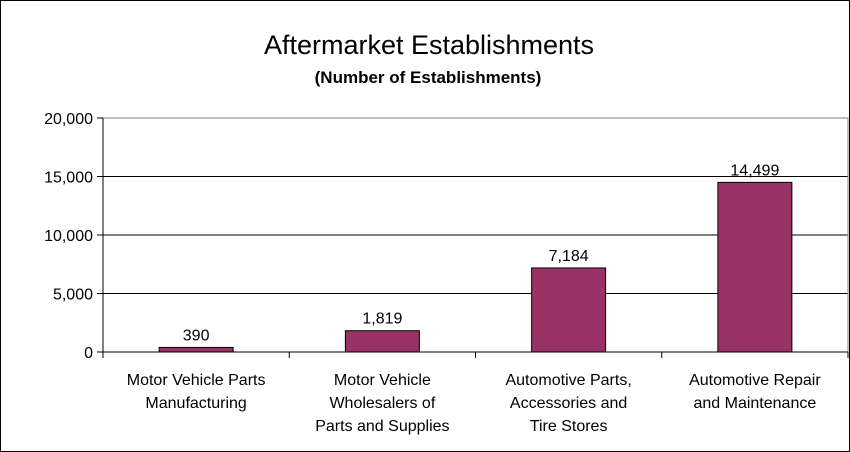 Image resolution: width=850 pixels, height=452 pixels. What do you see at coordinates (68, 178) in the screenshot?
I see `y-tick-label: 15,000` at bounding box center [68, 178].